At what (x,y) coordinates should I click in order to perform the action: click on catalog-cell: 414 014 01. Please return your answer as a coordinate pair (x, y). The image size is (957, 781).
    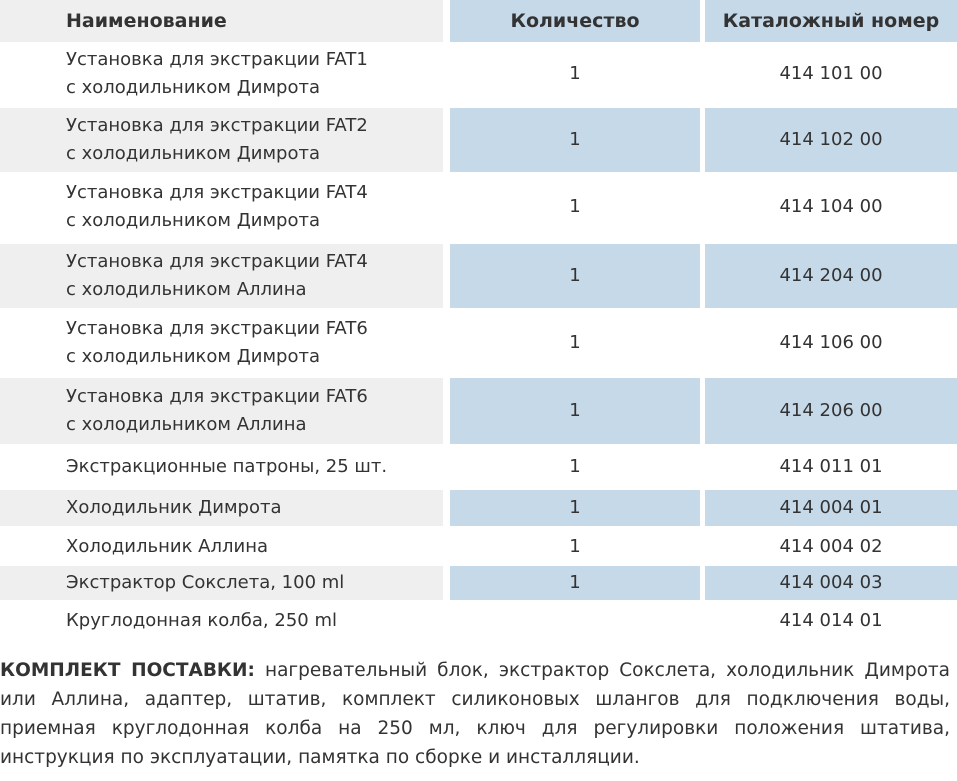
    Looking at the image, I should click on (831, 620).